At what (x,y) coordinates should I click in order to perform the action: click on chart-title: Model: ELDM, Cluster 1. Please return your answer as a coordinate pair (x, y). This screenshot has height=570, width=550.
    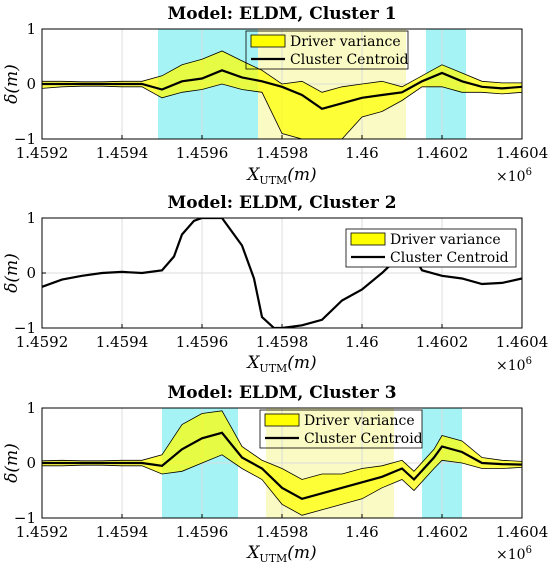
    Looking at the image, I should click on (281, 14).